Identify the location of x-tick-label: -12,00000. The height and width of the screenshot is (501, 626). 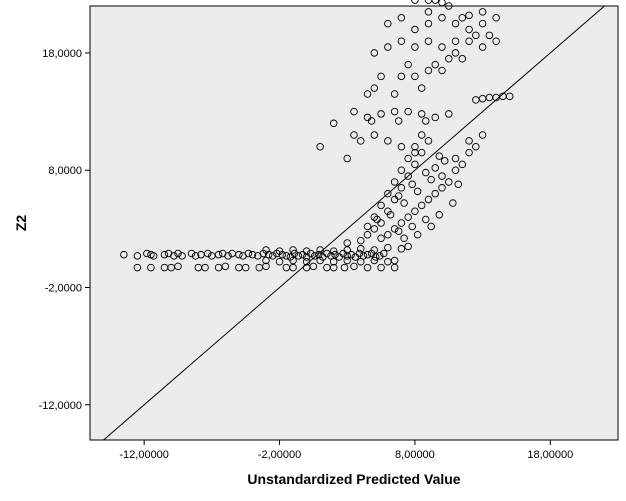
(144, 455).